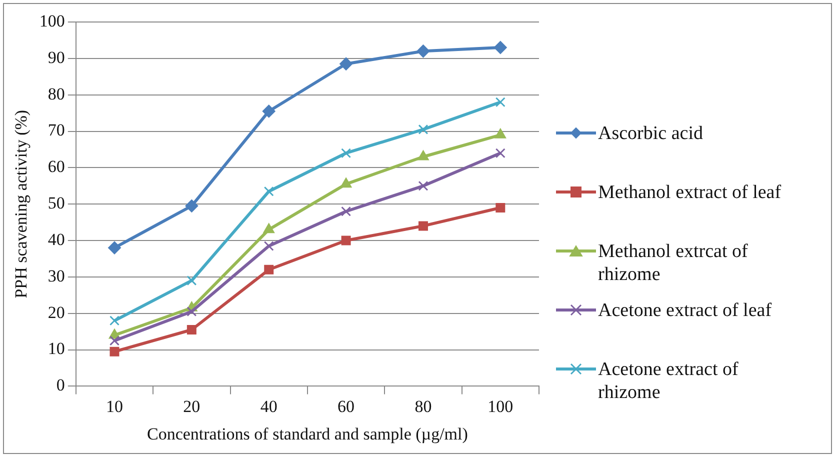  What do you see at coordinates (56, 130) in the screenshot?
I see `y-tick-label: 70` at bounding box center [56, 130].